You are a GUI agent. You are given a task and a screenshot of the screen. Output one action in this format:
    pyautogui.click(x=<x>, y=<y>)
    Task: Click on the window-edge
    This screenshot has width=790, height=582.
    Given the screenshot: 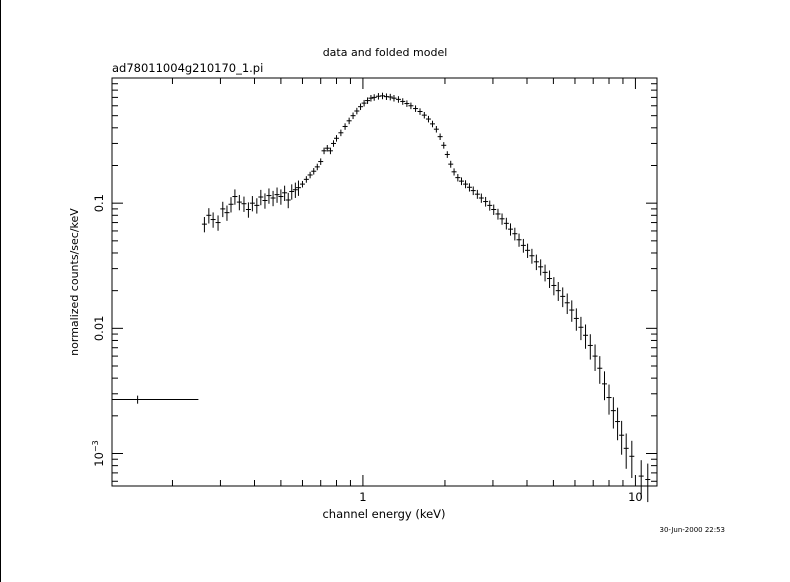 What is the action you would take?
    pyautogui.click(x=0, y=291)
    